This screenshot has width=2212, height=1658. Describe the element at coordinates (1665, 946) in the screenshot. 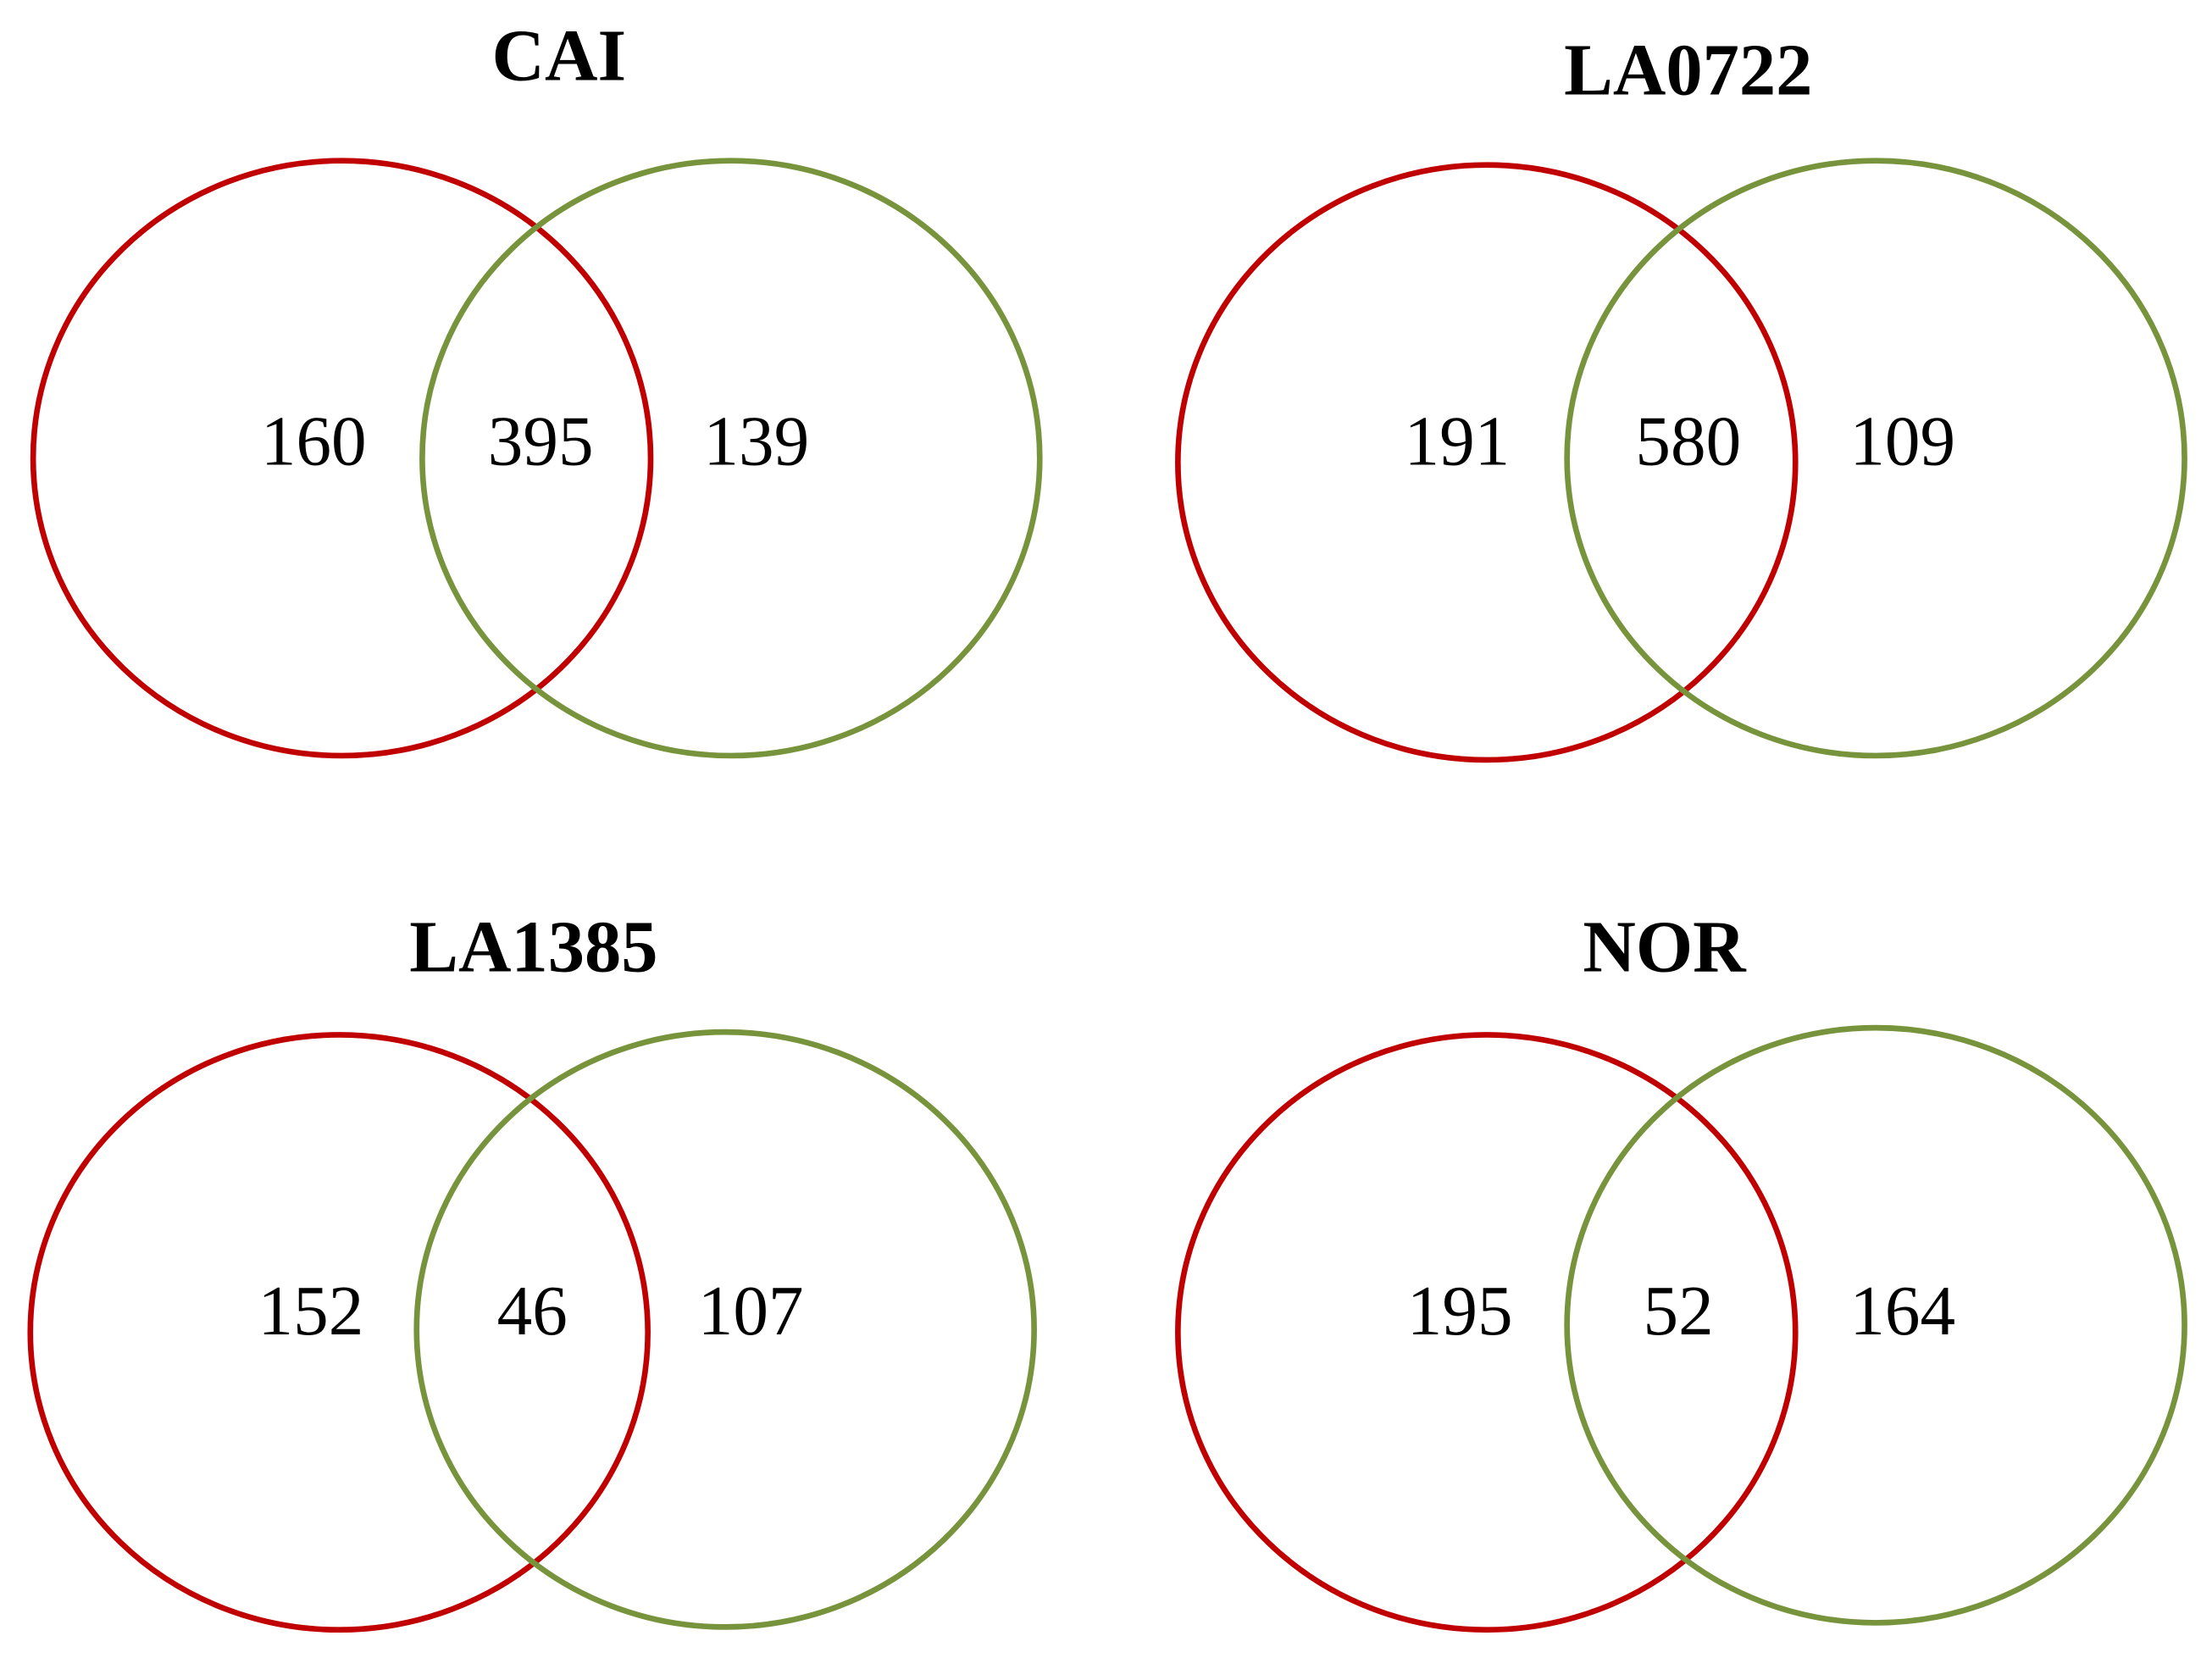

I see `venn-title: NOR` at that location.